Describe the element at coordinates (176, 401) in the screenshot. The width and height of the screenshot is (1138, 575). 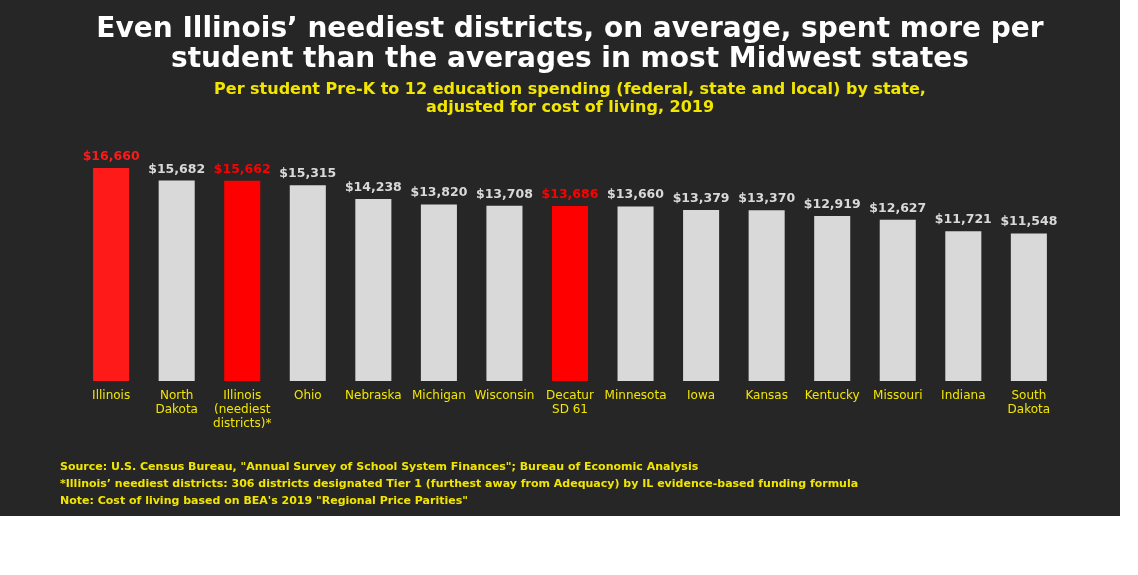
I see `x-tick-label: North Dakota` at that location.